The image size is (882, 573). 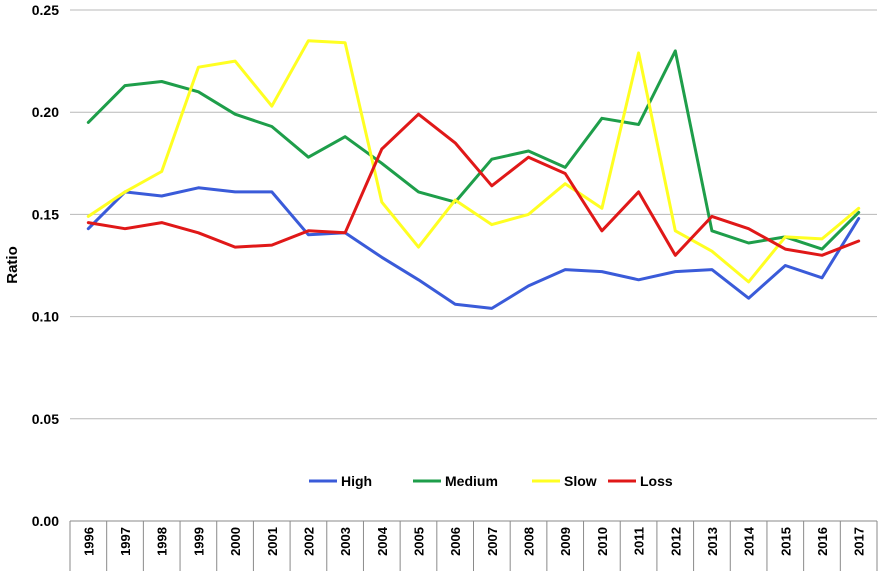 I want to click on y-tick-label: 0.05, so click(x=45, y=419).